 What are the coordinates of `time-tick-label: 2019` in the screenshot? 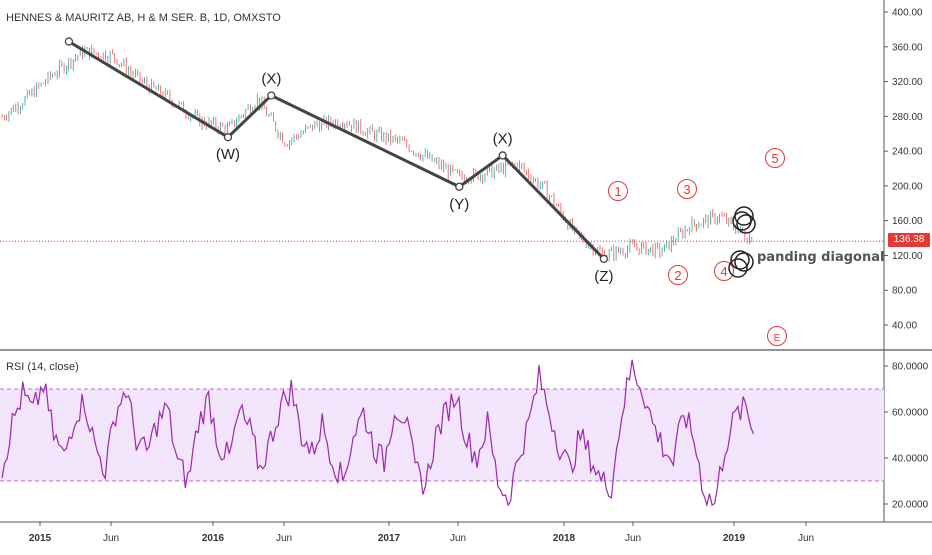 It's located at (734, 538).